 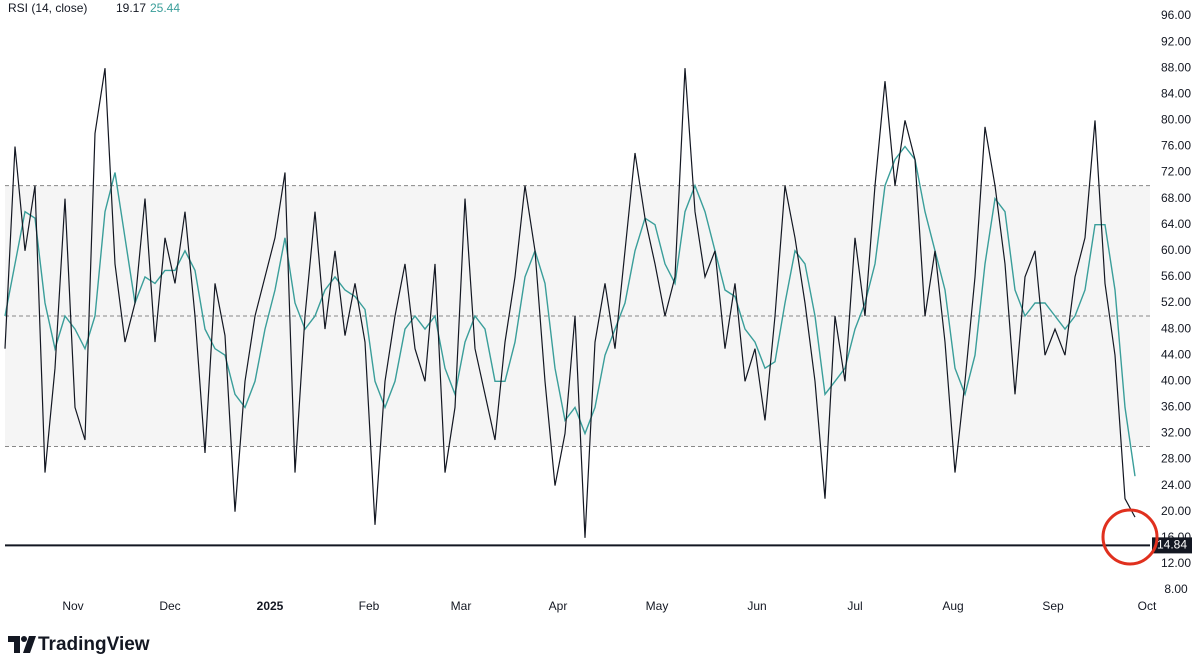 I want to click on y-tick-label: 84.00, so click(x=1176, y=93).